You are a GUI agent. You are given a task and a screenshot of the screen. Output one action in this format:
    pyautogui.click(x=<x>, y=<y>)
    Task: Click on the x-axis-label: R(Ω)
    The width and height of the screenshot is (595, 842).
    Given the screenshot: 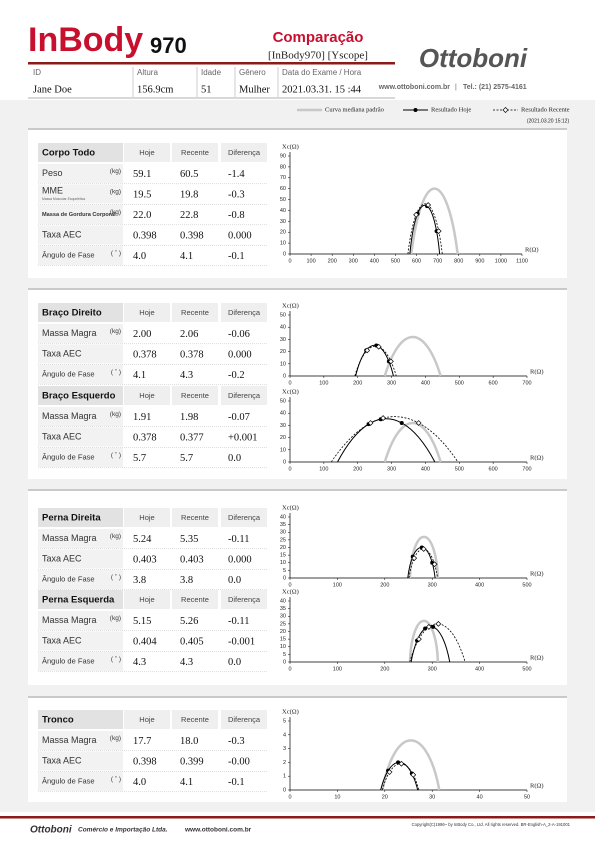 What is the action you would take?
    pyautogui.click(x=537, y=457)
    